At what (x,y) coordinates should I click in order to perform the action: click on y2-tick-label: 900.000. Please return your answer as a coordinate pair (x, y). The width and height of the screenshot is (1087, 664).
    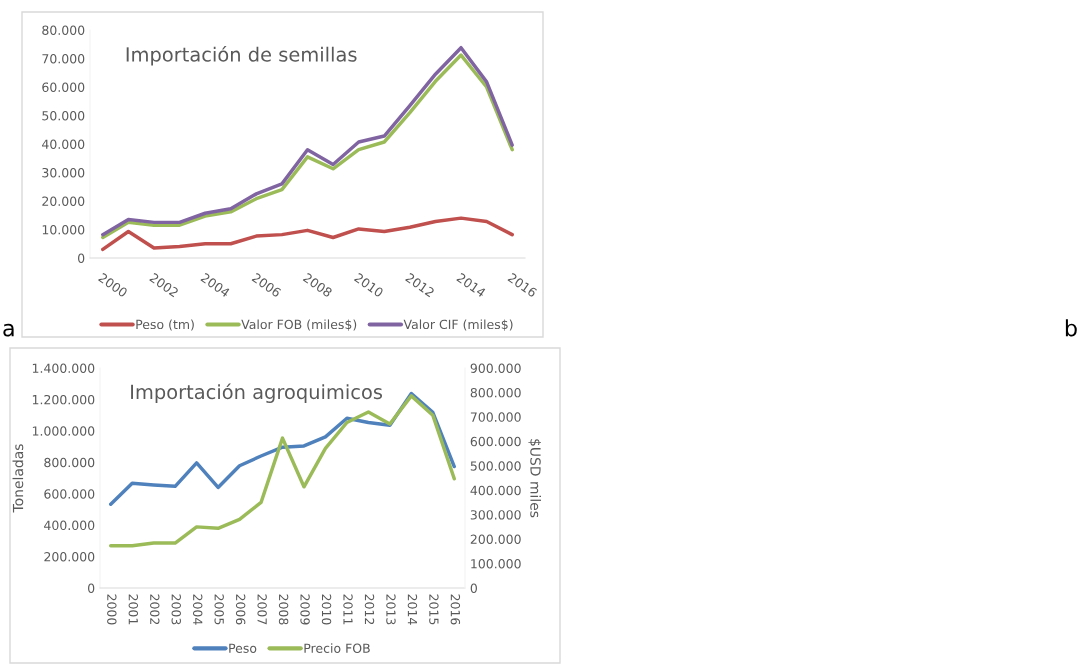
    Looking at the image, I should click on (495, 368).